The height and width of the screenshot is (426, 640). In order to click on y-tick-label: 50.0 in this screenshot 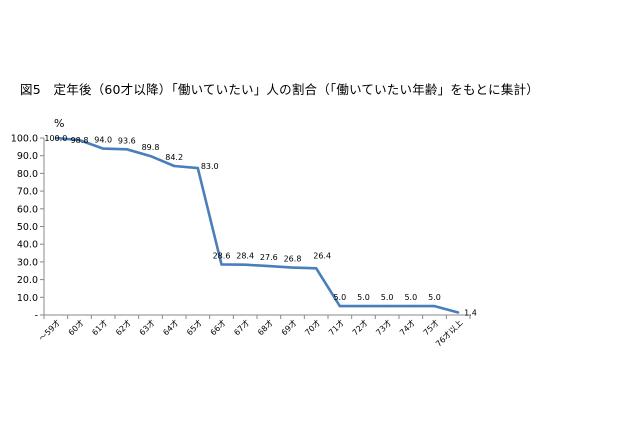, I will do `click(27, 227)`.